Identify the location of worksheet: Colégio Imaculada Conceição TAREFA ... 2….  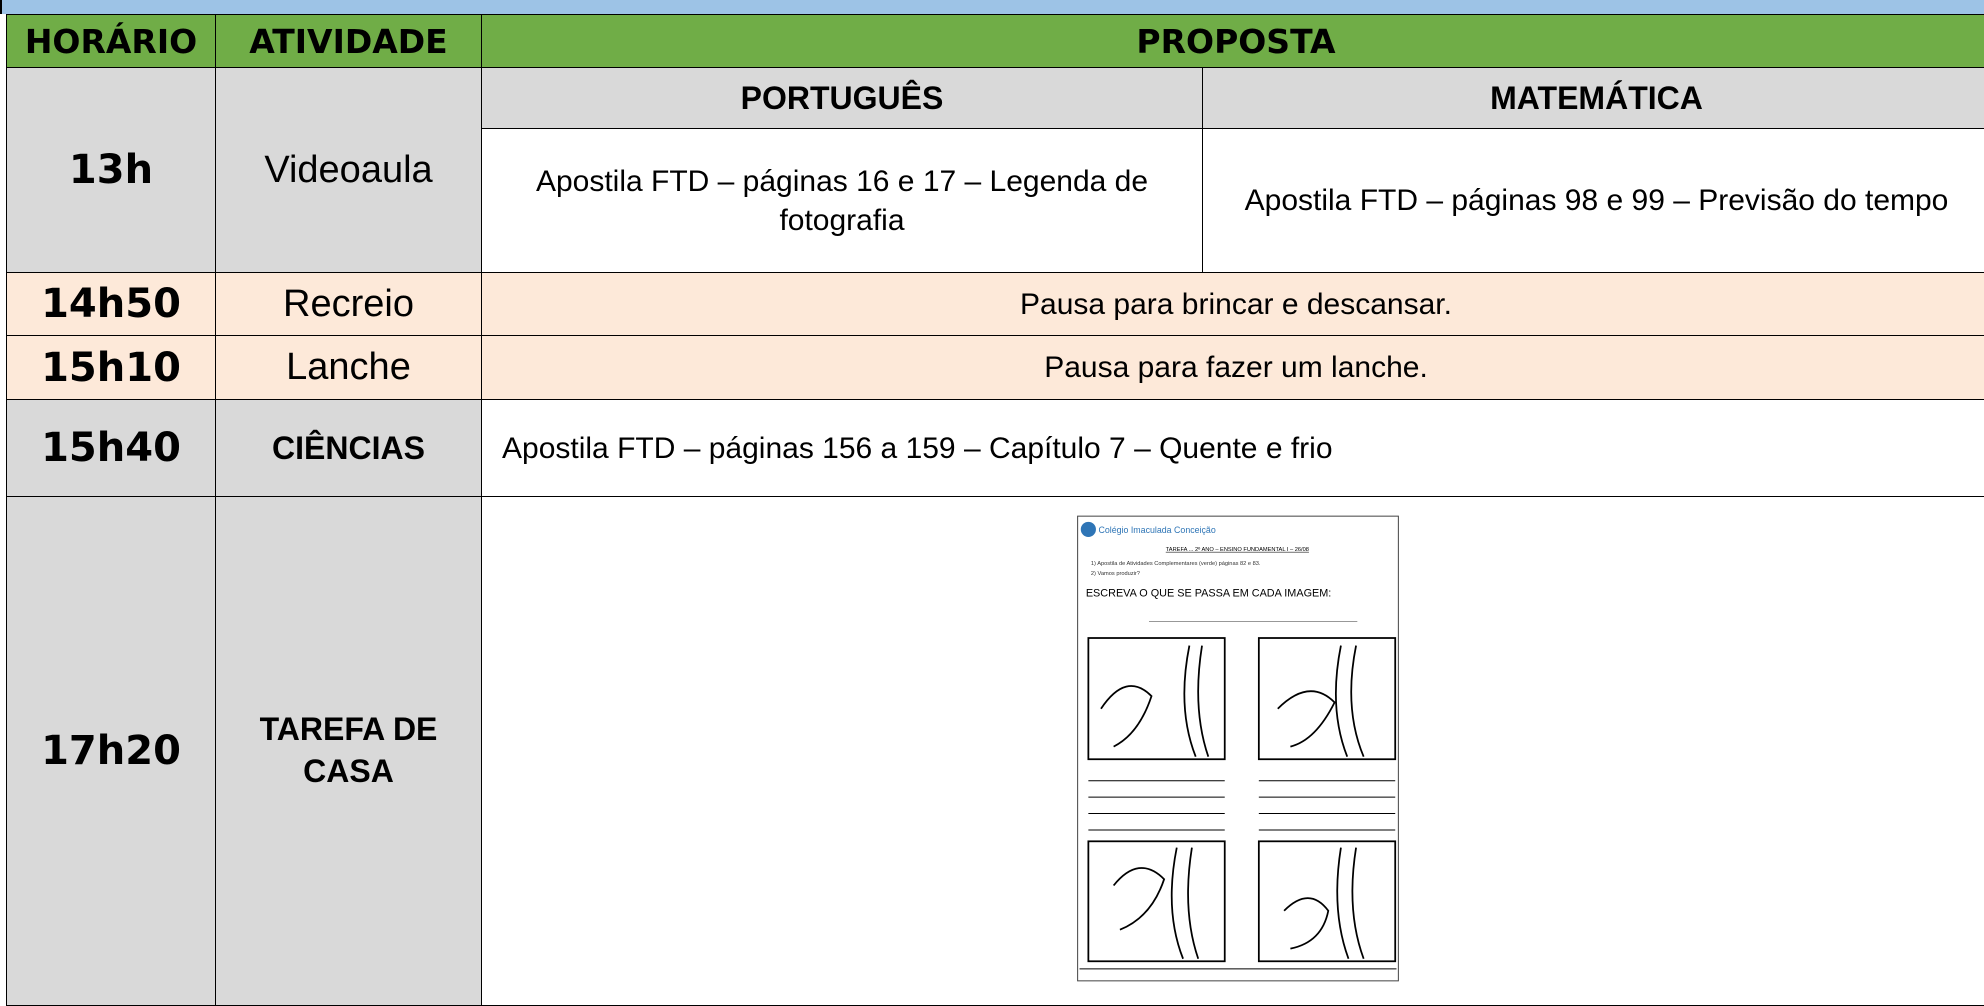
(1238, 748).